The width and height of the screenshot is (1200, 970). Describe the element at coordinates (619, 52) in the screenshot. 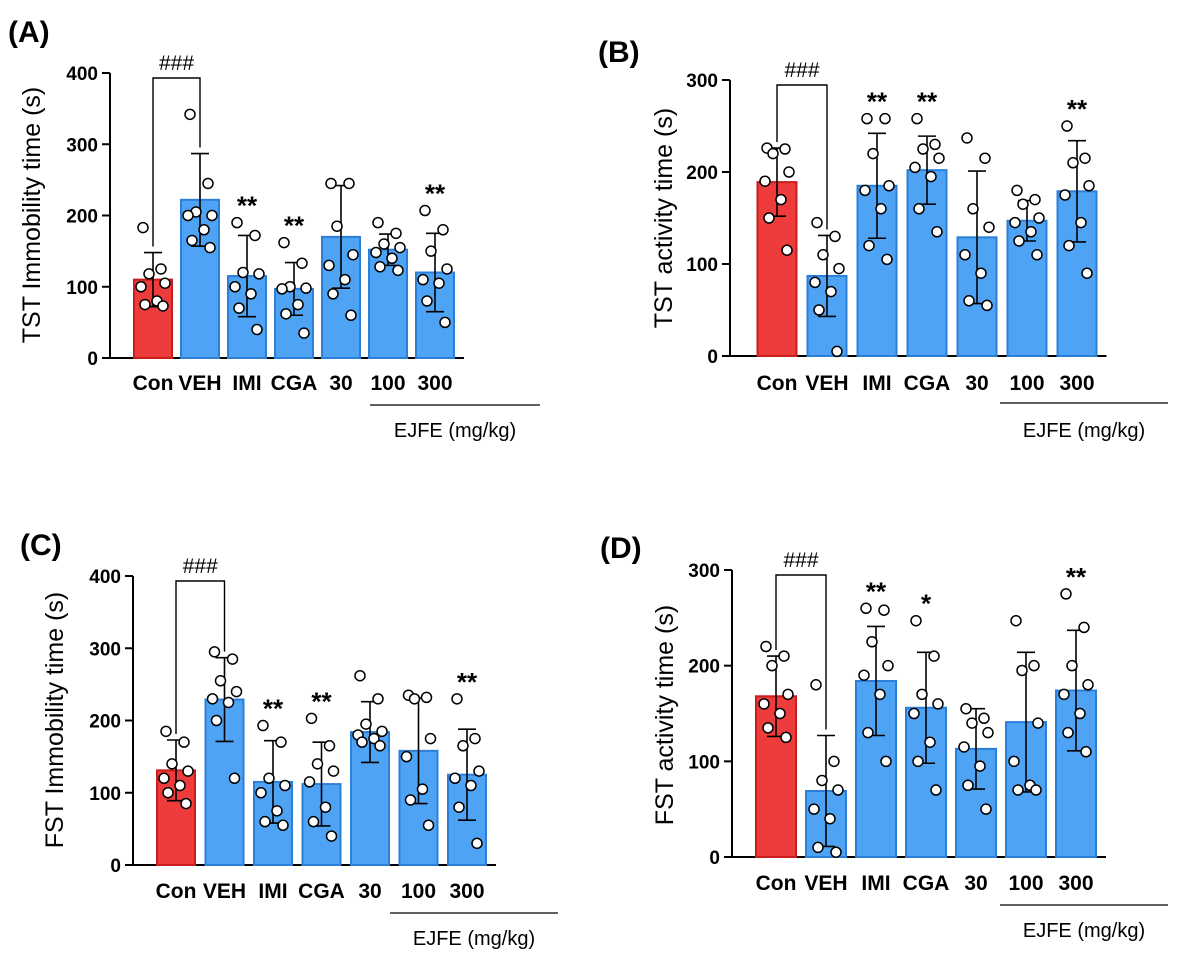

I see `panel-label: (B)` at that location.